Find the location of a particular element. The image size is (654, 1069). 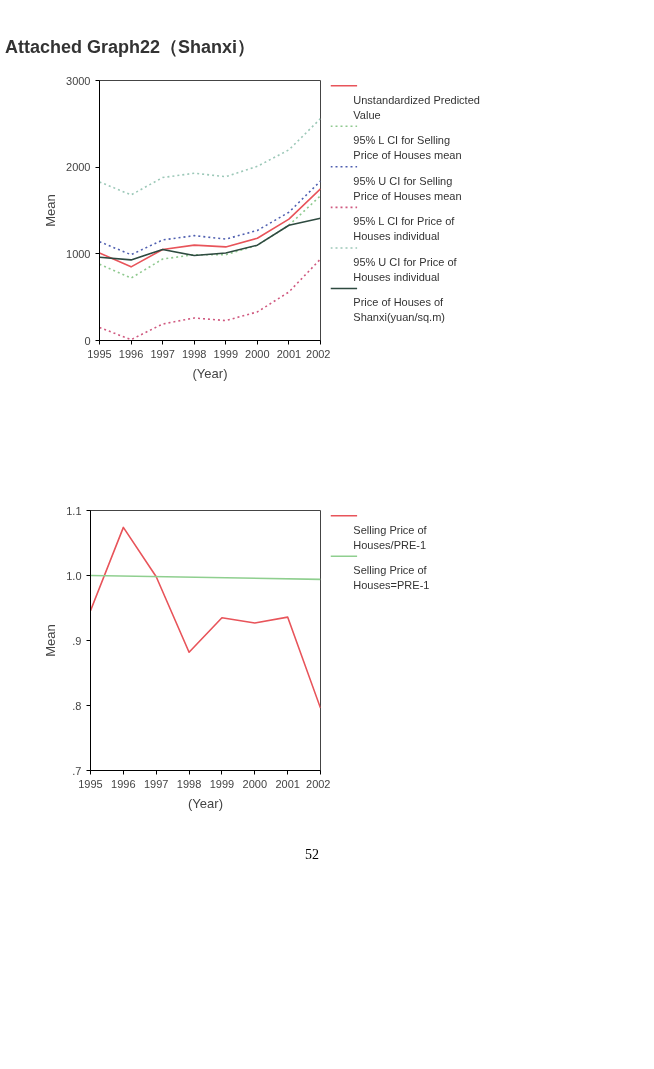

y-tick-label: 1000 is located at coordinates (78, 253).